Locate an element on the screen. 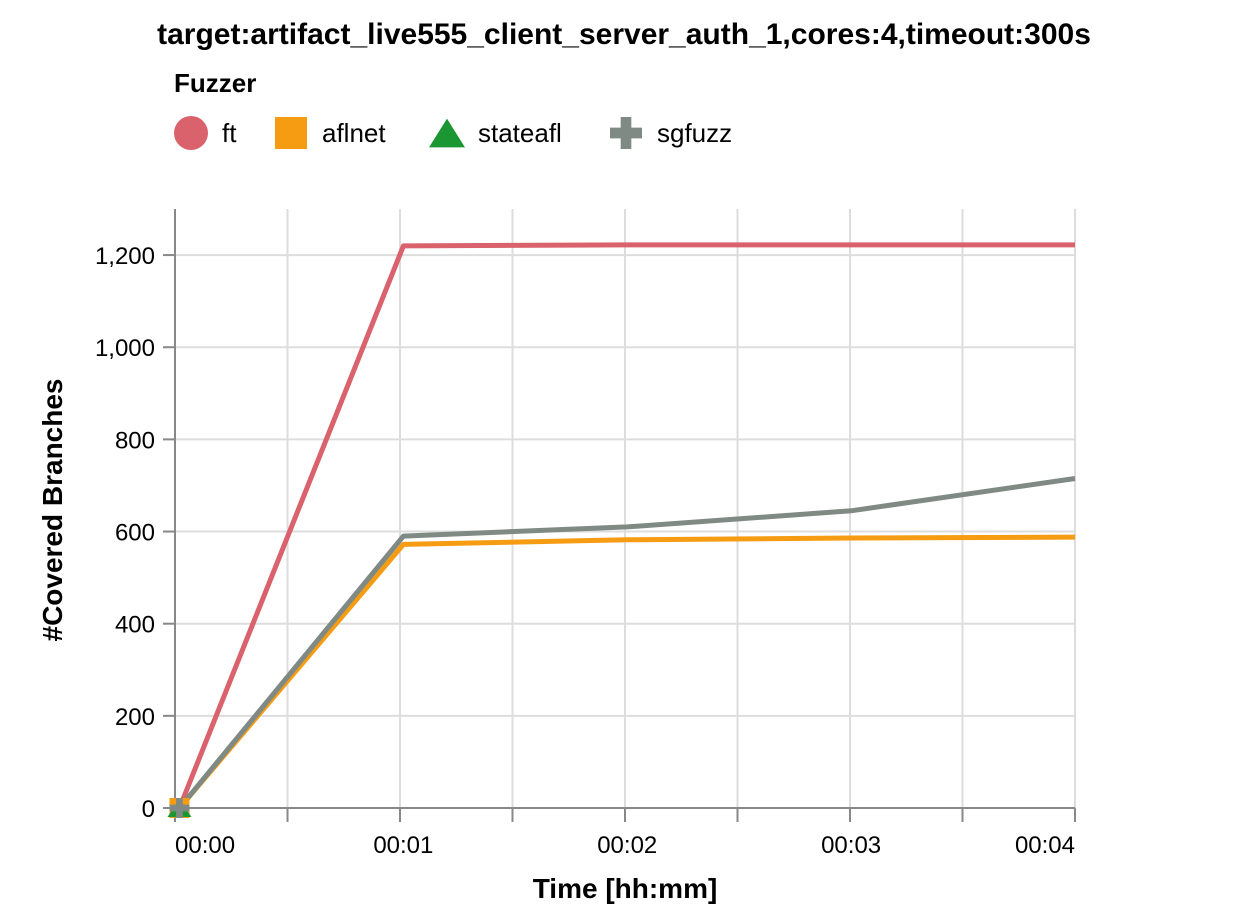 The width and height of the screenshot is (1248, 918). x-tick-label: 00:01 is located at coordinates (403, 845).